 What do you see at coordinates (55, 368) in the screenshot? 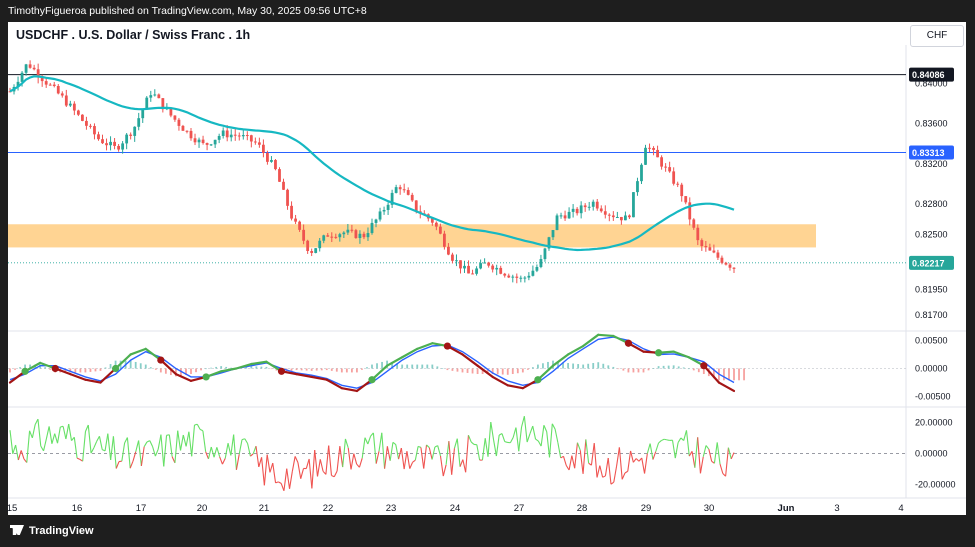
I see `cross-marker` at bounding box center [55, 368].